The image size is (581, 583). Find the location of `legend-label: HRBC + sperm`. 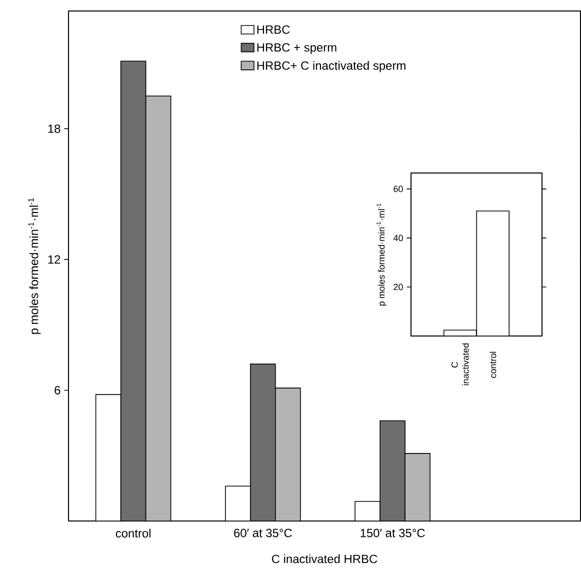

legend-label: HRBC + sperm is located at coordinates (296, 48).